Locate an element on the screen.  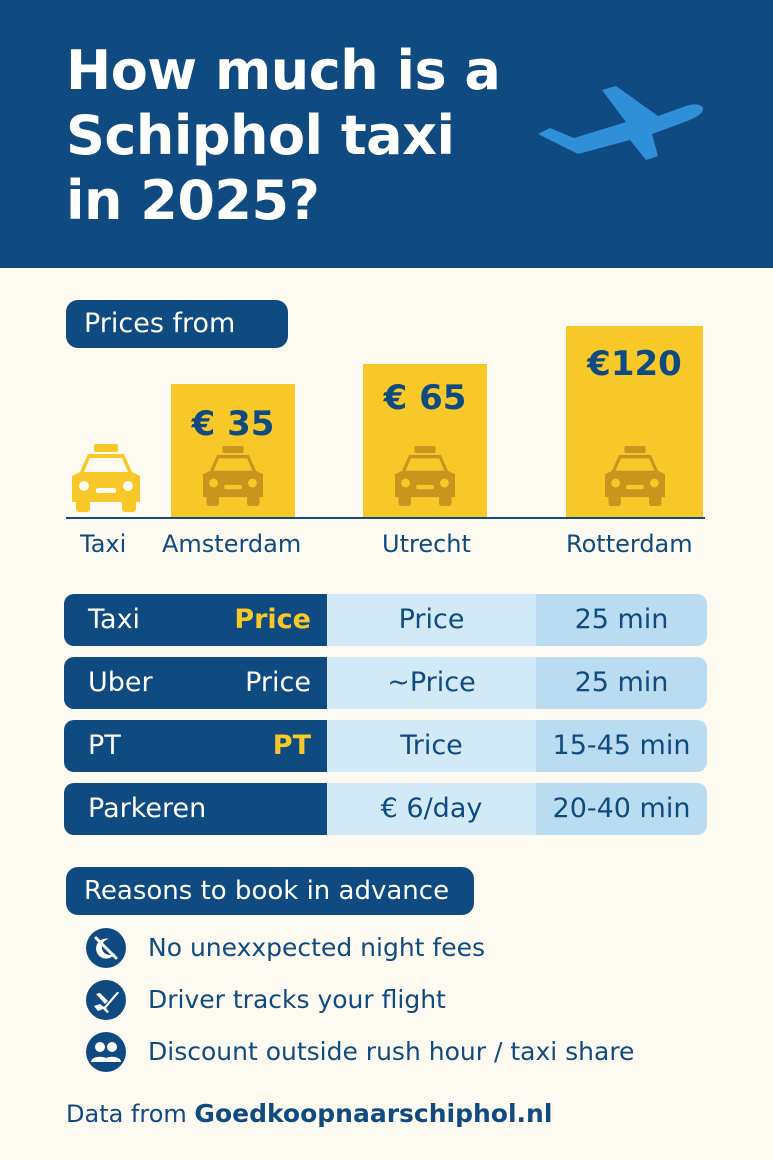
mode-label: Uber is located at coordinates (120, 682).